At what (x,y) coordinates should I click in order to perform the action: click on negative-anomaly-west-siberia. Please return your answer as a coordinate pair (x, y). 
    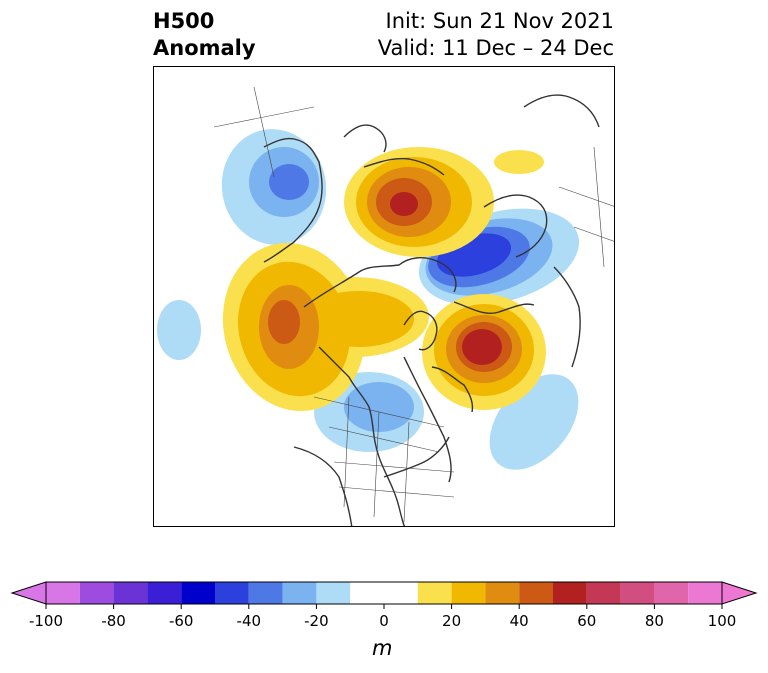
    Looking at the image, I should click on (274, 187).